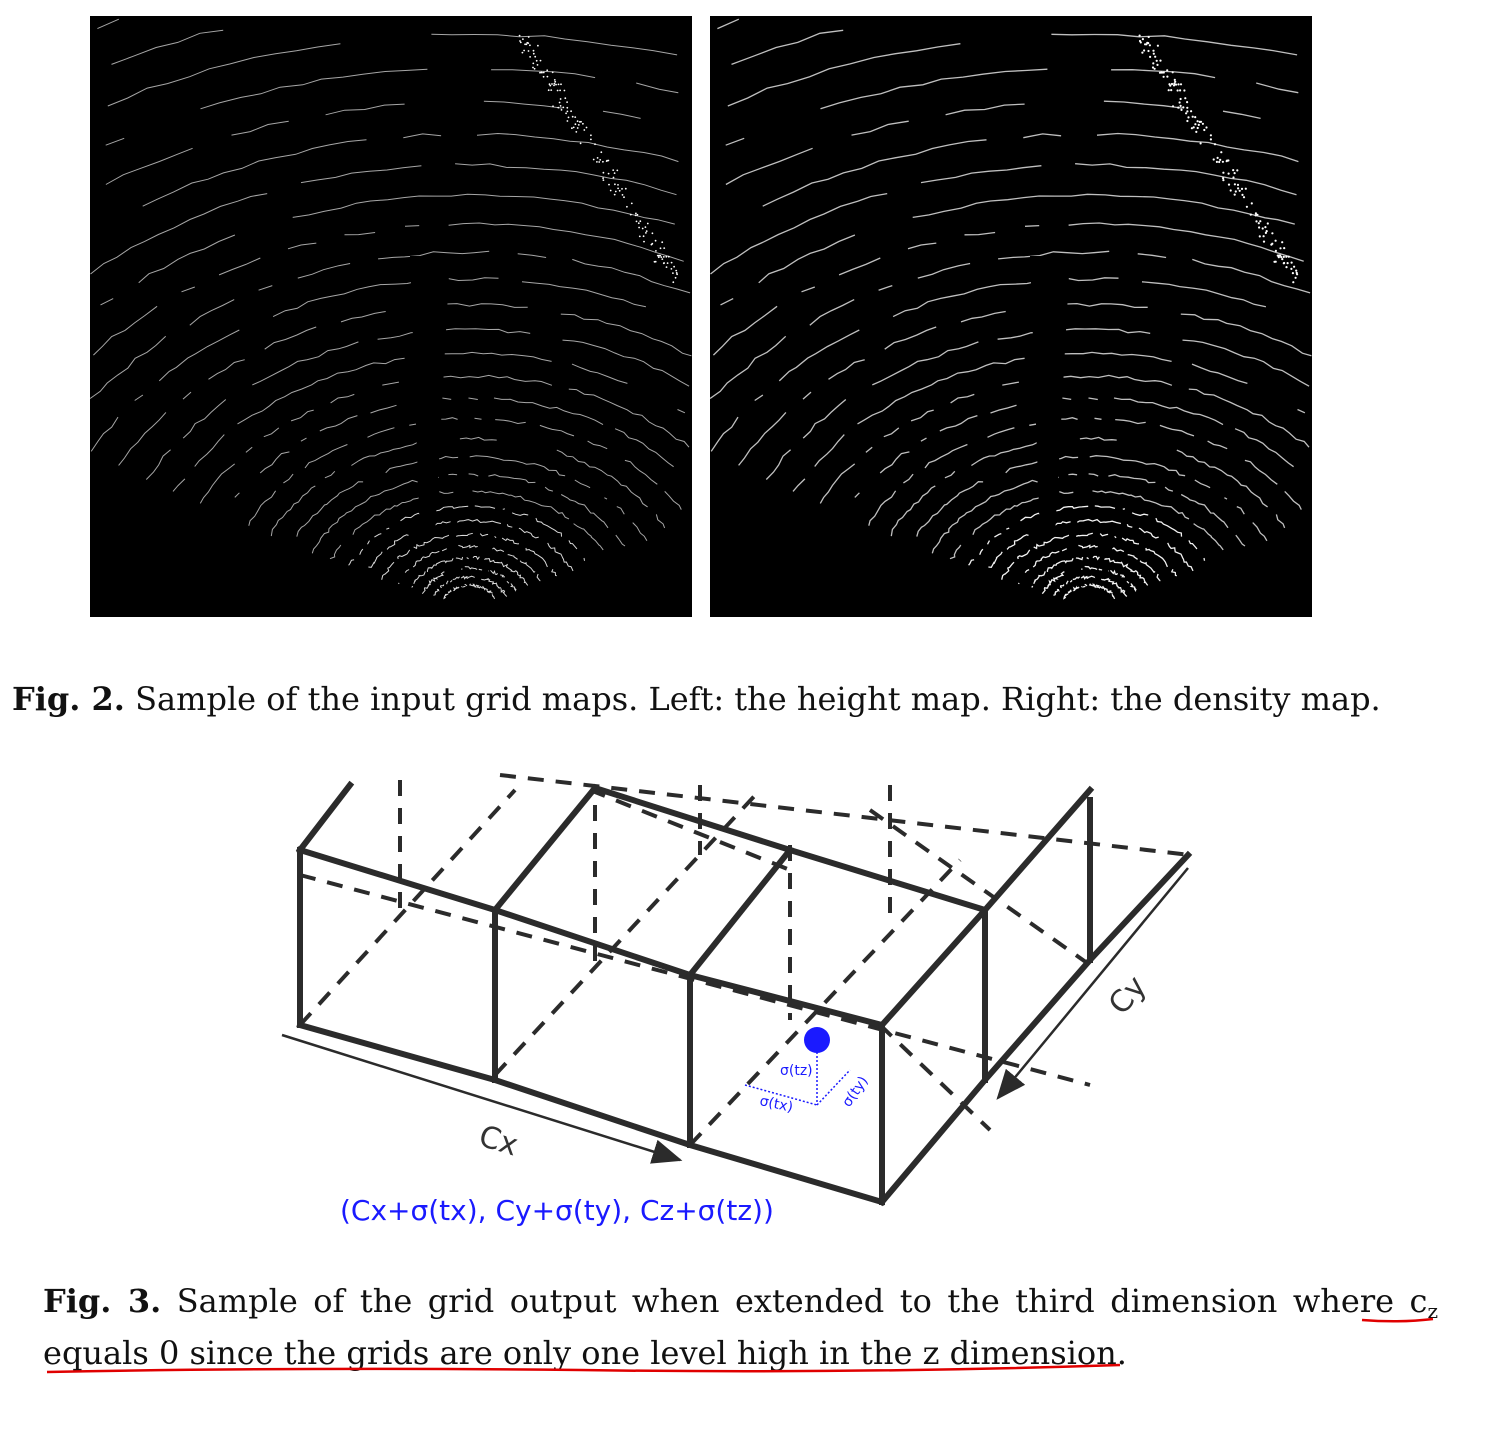 The image size is (1492, 1456). What do you see at coordinates (102, 1301) in the screenshot?
I see `figure-3-label: Fig. 3.` at bounding box center [102, 1301].